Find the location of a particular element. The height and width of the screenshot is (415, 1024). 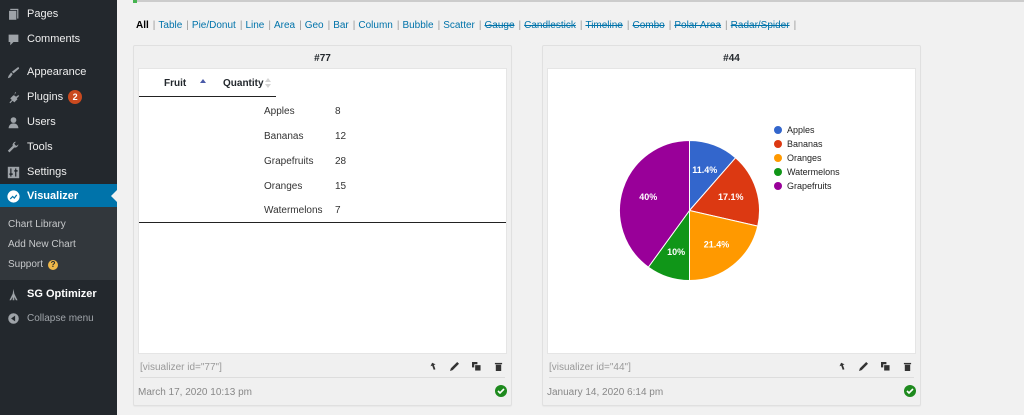

visualizer-submenu: Chart Library Add New Chart Support? is located at coordinates (58, 243).